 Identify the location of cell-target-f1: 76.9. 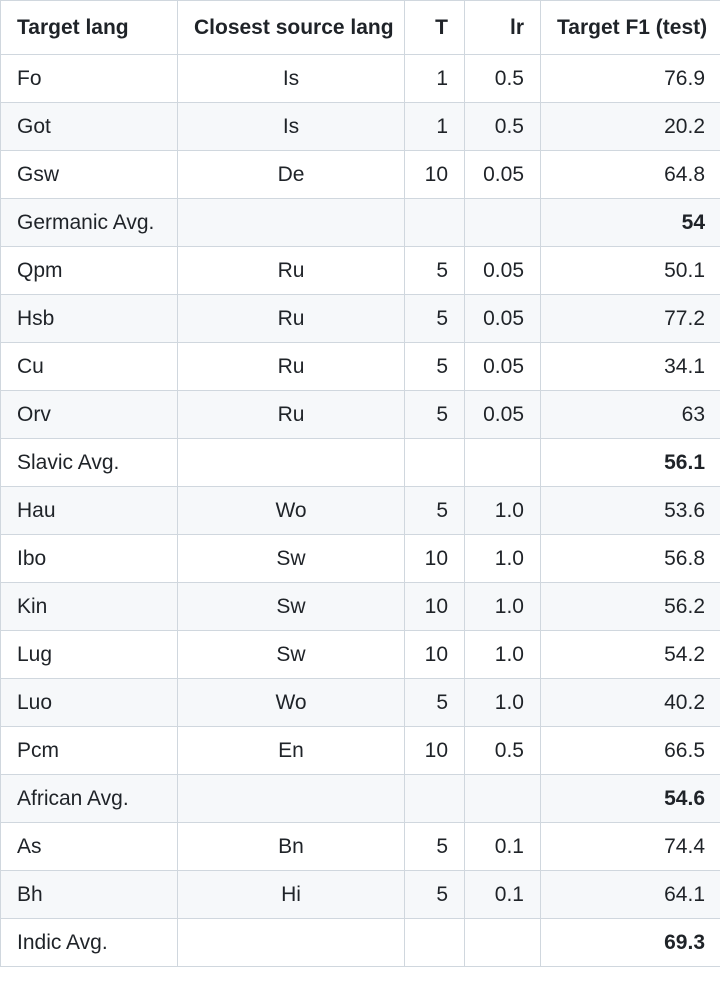
(630, 78).